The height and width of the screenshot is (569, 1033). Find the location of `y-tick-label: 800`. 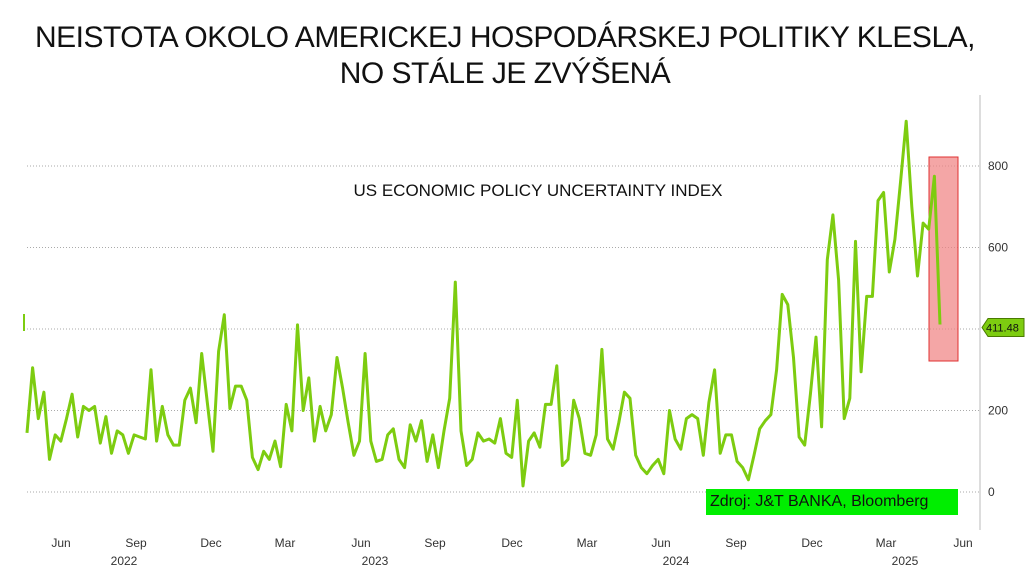

y-tick-label: 800 is located at coordinates (998, 166).